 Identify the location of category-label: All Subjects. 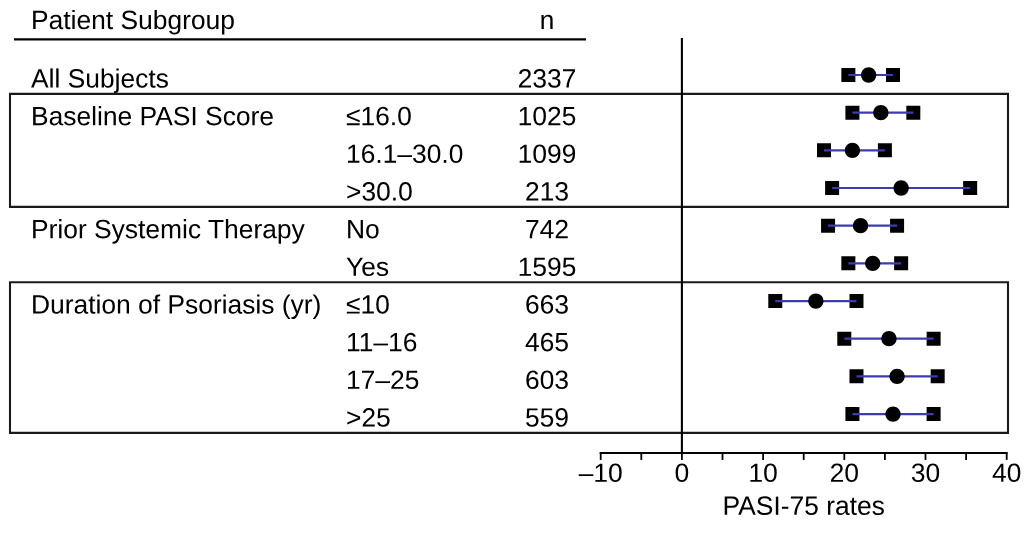
(99, 80).